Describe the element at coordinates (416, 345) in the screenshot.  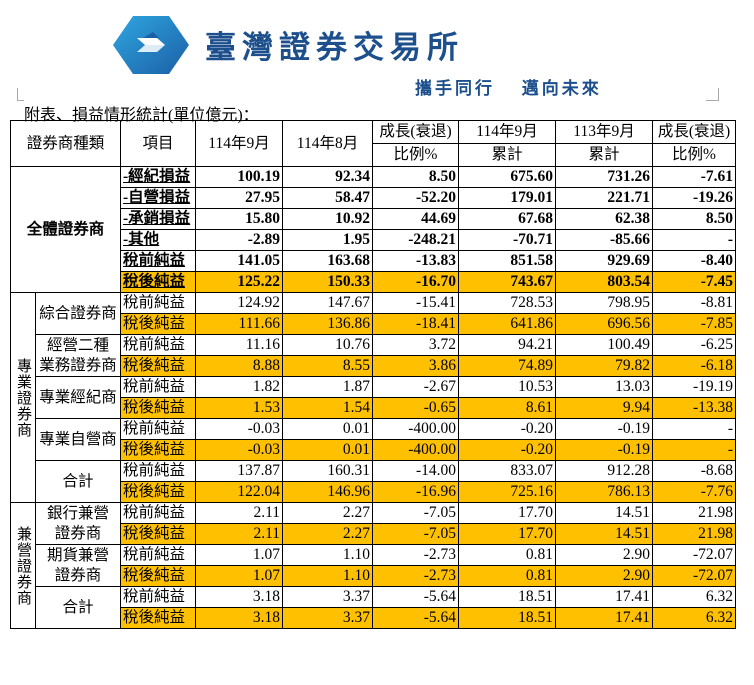
I see `value-cell: 3.72` at that location.